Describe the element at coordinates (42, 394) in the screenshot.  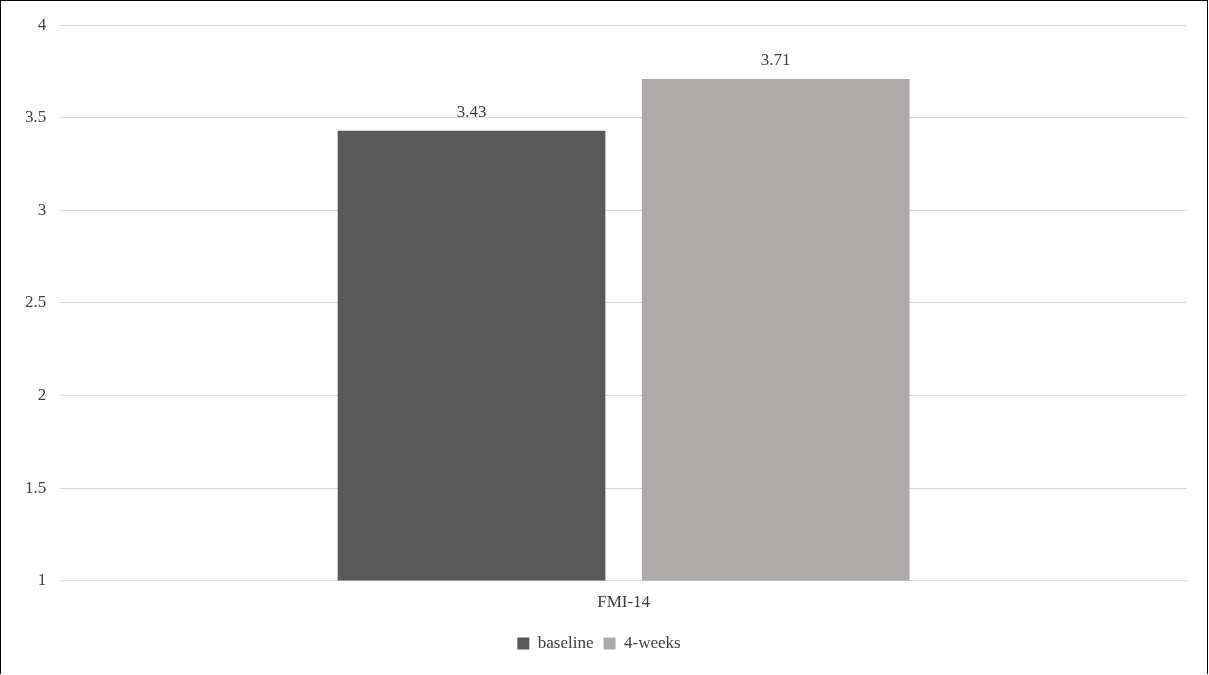
I see `y-tick-label: 2` at that location.